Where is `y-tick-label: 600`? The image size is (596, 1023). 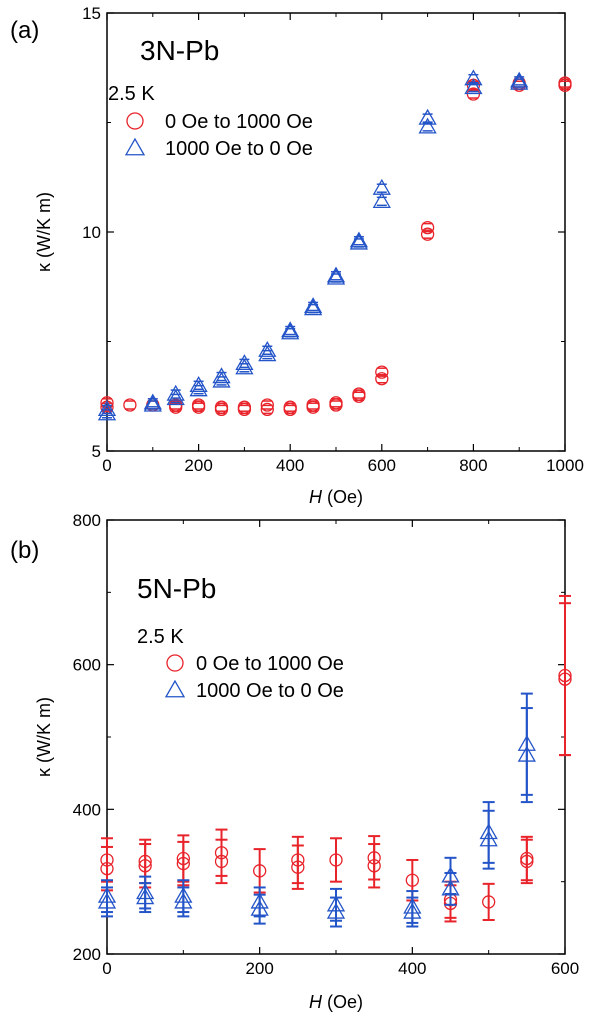
y-tick-label: 600 is located at coordinates (87, 665).